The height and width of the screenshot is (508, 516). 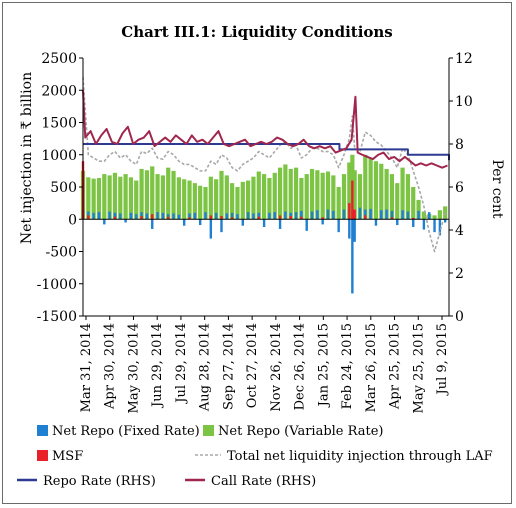 What do you see at coordinates (266, 152) in the screenshot?
I see `line-repo-rate-rhs-` at bounding box center [266, 152].